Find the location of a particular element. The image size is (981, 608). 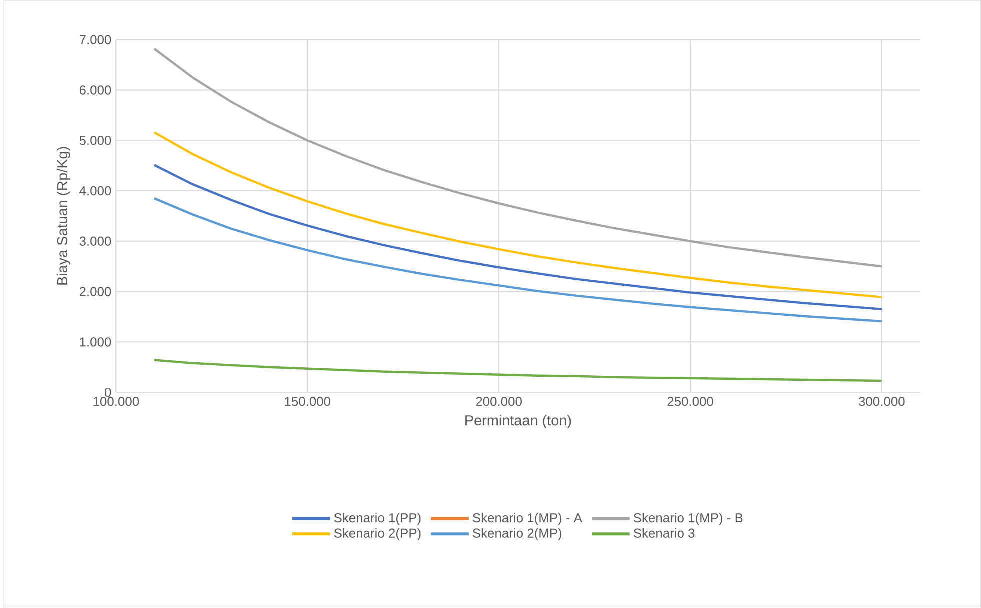

y-tick-label: 2.000 is located at coordinates (96, 291).